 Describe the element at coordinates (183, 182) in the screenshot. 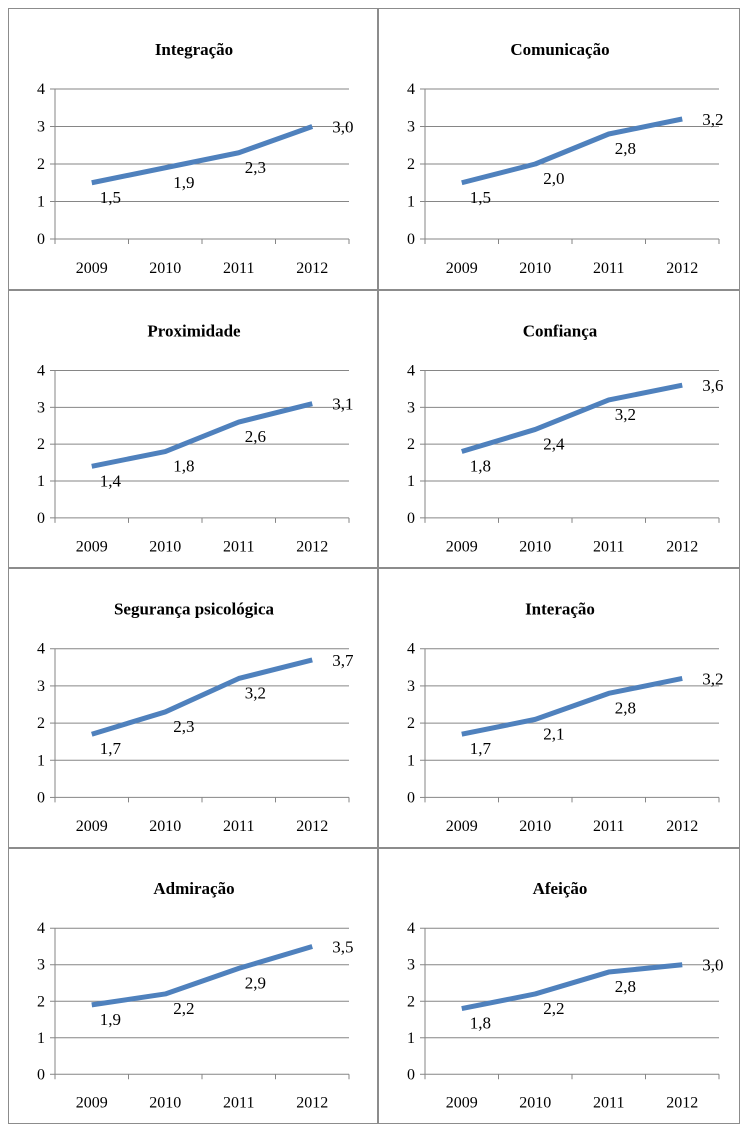

I see `data-label: 1,9` at that location.